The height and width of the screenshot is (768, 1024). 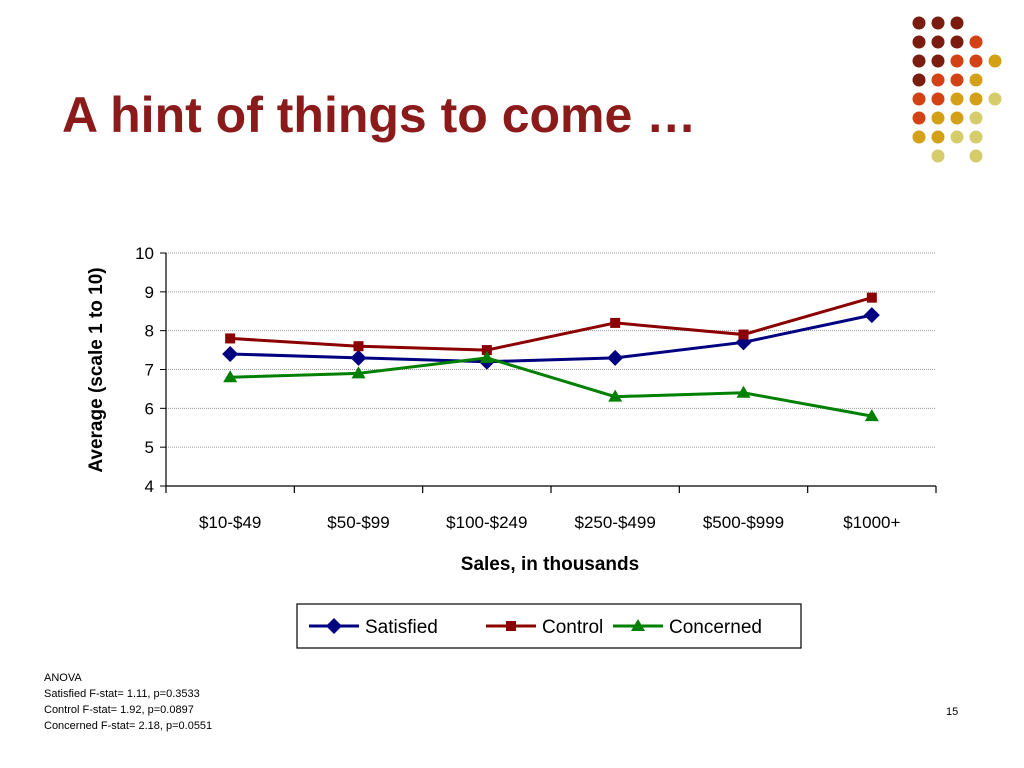 I want to click on x-axis-title: Sales, in thousands, so click(x=550, y=564).